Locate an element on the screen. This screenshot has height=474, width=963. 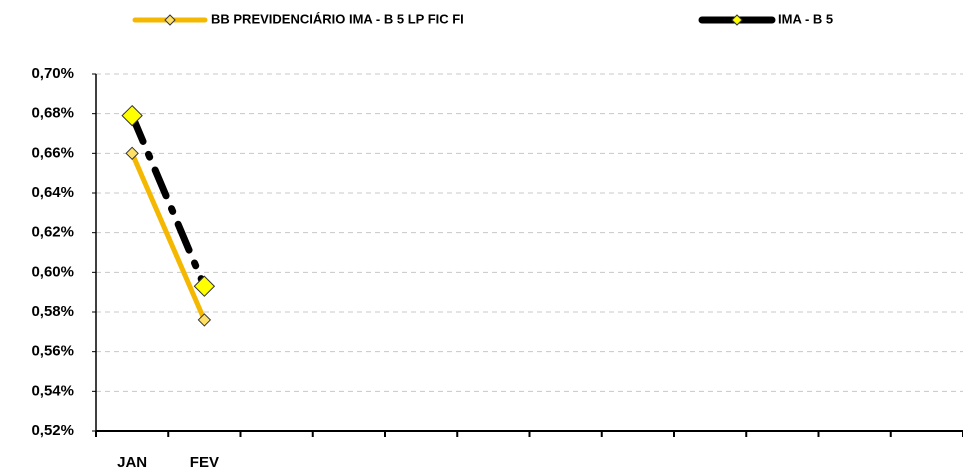
x-tick-label: FEV is located at coordinates (204, 462).